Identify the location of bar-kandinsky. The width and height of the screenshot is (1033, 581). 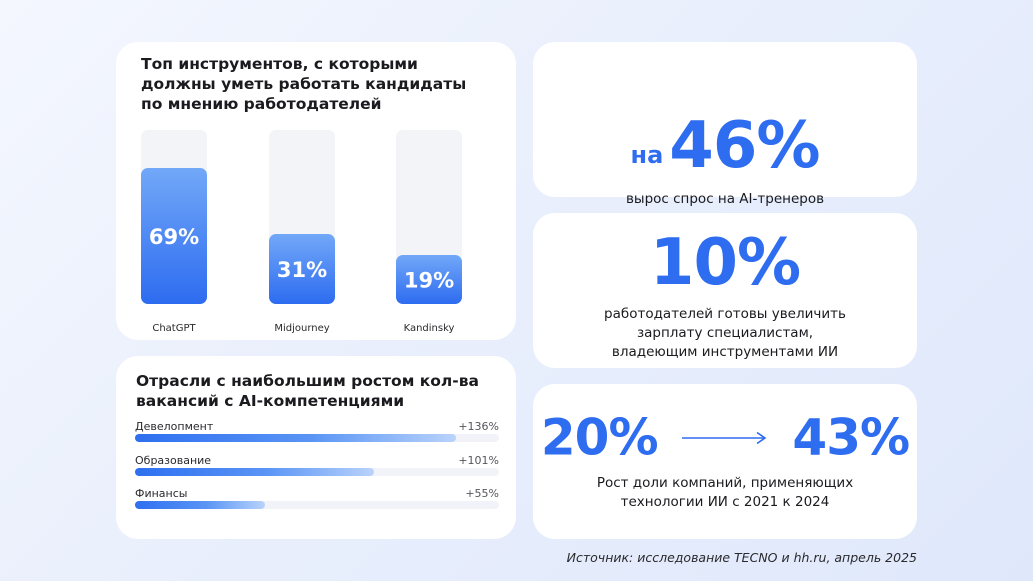
(429, 279).